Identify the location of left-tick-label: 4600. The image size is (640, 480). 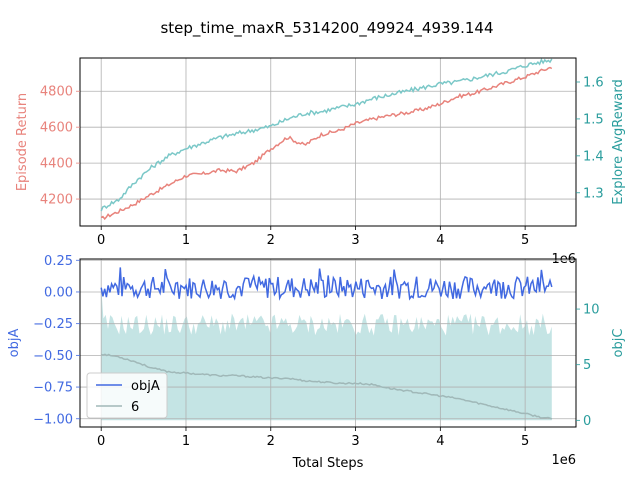
(56, 128).